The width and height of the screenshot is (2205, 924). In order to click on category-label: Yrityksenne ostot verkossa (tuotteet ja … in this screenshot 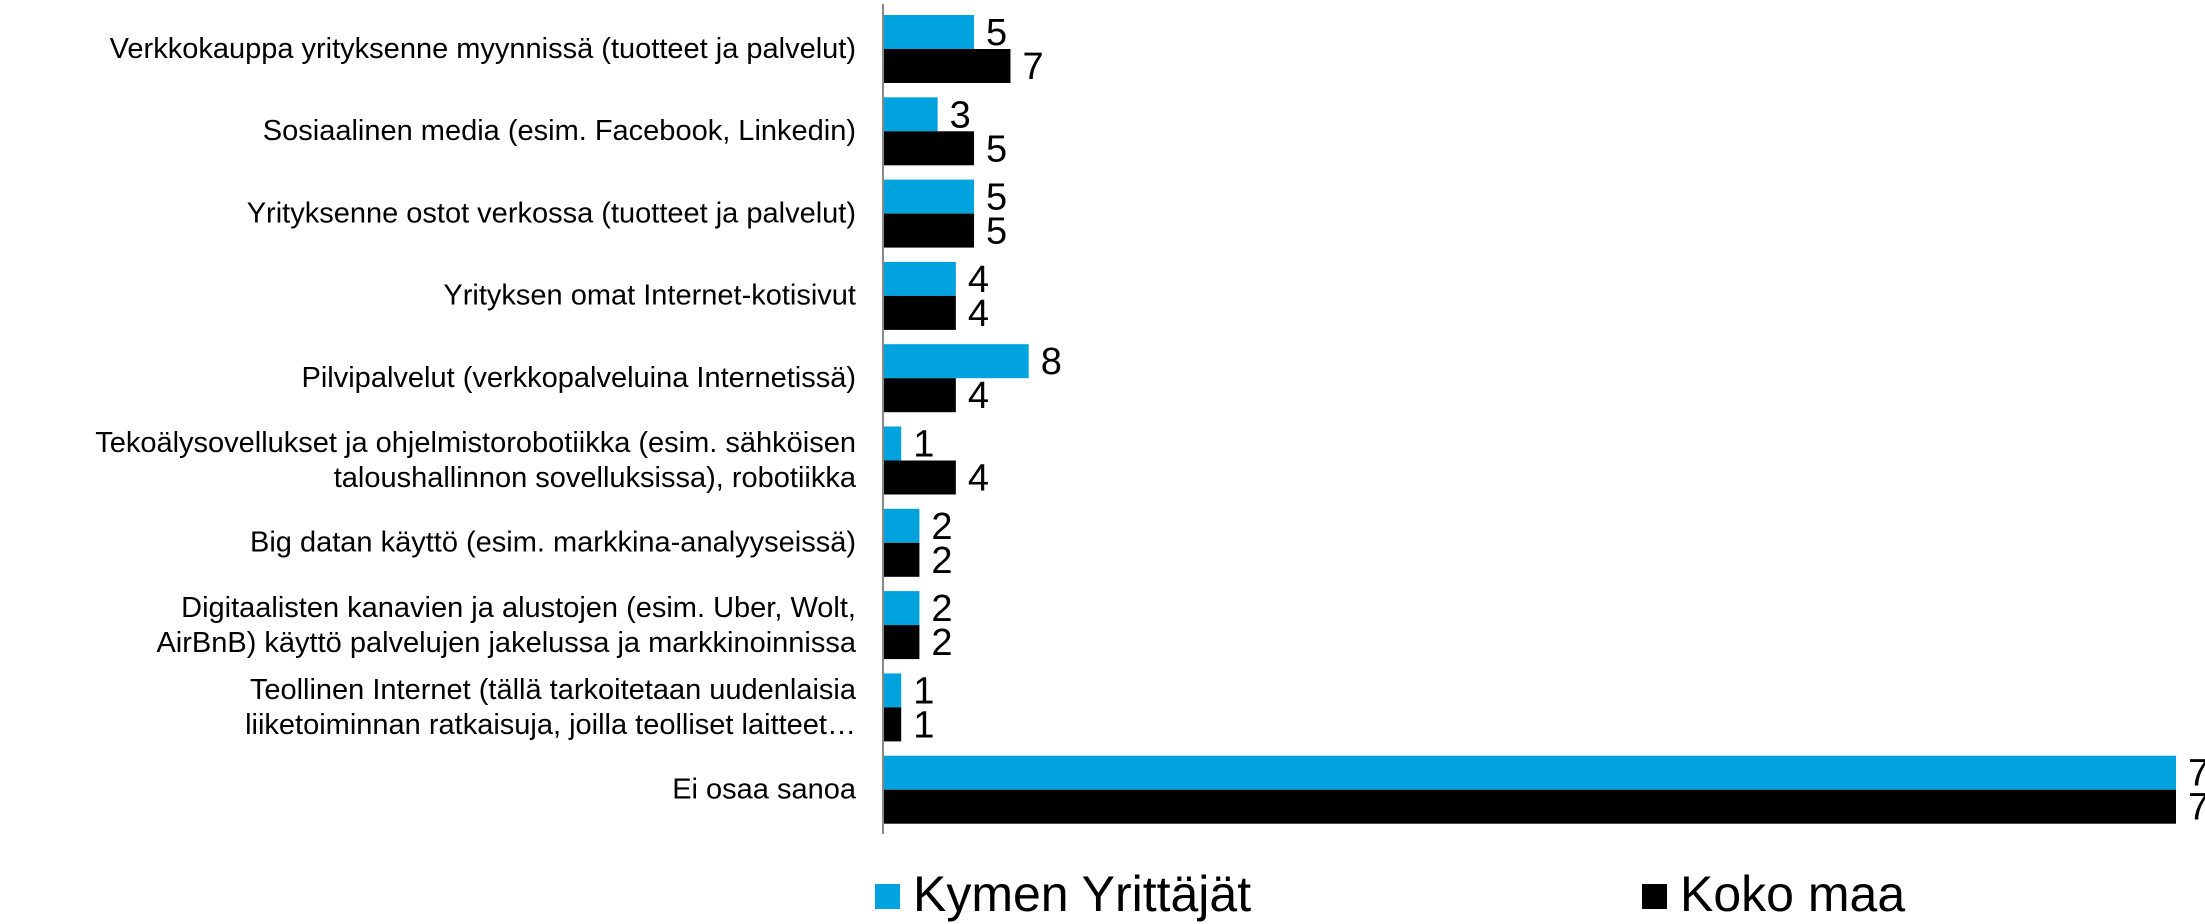, I will do `click(551, 213)`.